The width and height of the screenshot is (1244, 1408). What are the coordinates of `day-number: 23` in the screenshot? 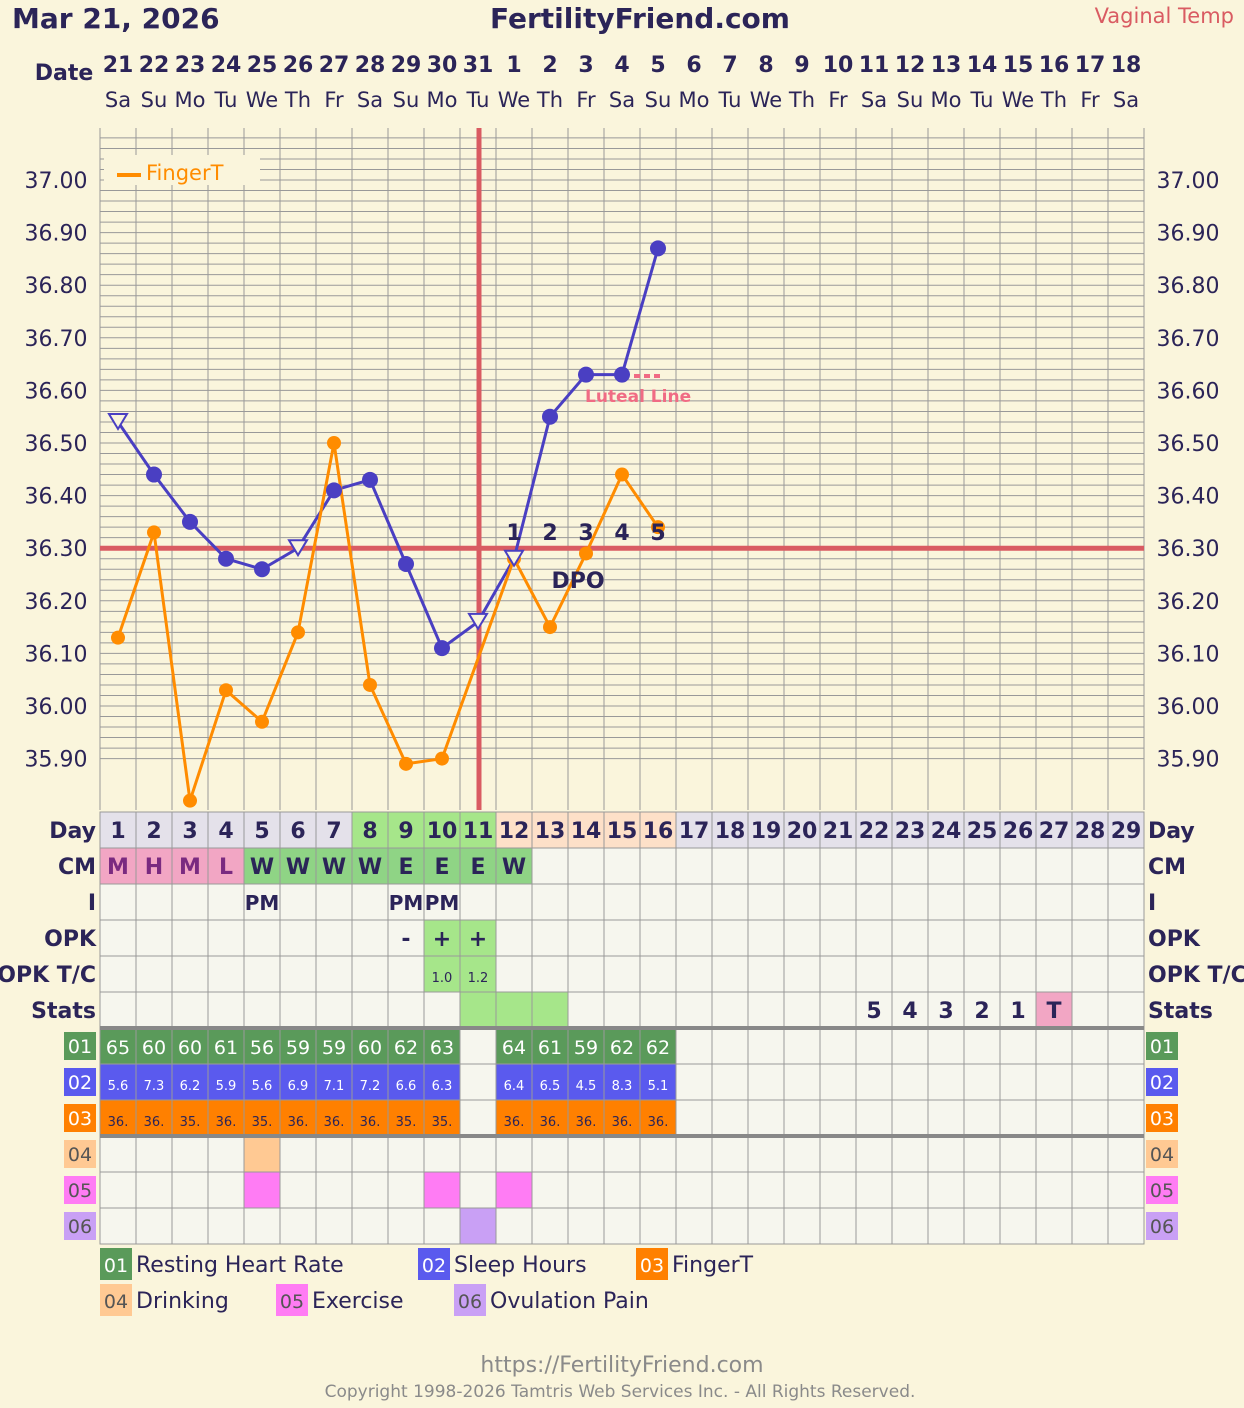 It's located at (910, 831).